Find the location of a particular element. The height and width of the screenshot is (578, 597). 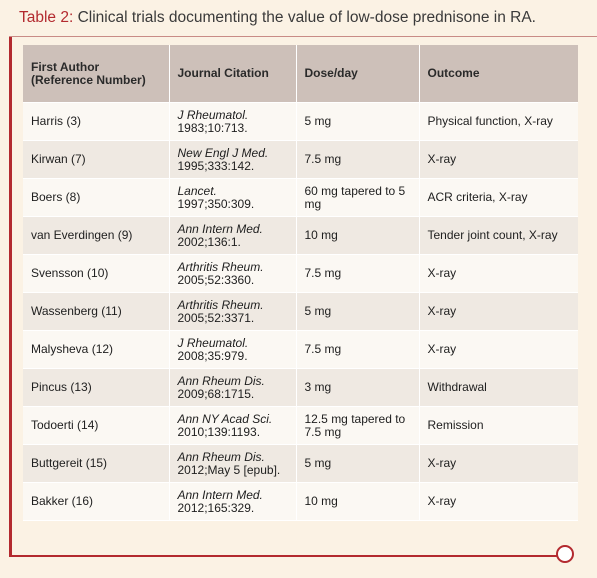

citation-cell: Arthritis Rheum. 2005;52:3371. is located at coordinates (233, 311).